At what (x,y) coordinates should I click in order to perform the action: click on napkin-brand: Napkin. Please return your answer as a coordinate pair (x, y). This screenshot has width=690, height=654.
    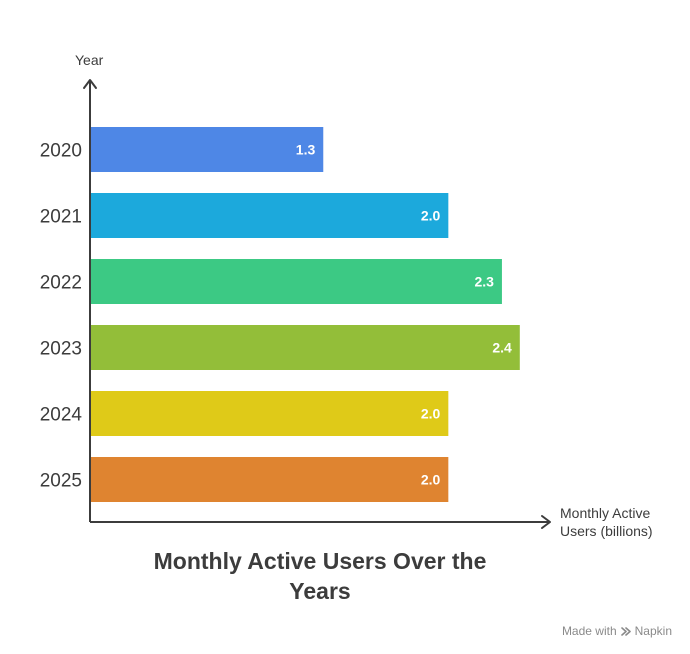
    Looking at the image, I should click on (646, 631).